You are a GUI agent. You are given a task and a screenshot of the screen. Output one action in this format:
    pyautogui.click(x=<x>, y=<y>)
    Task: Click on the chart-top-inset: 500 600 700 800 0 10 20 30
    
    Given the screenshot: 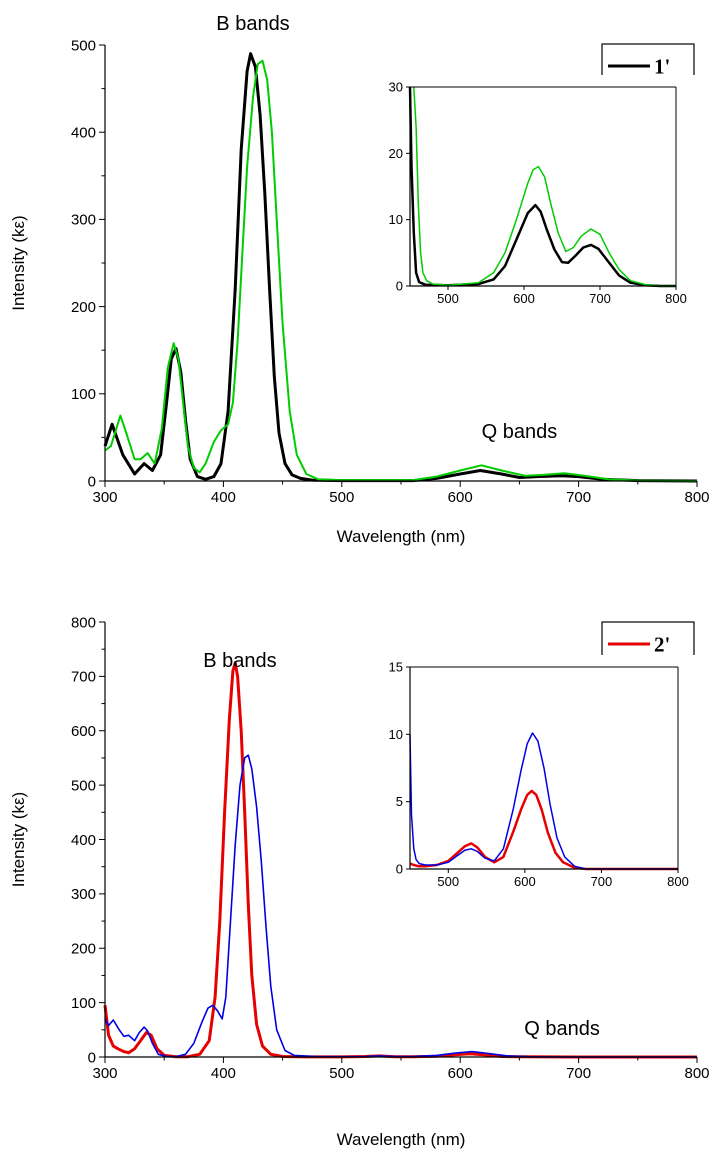 What is the action you would take?
    pyautogui.click(x=533, y=194)
    